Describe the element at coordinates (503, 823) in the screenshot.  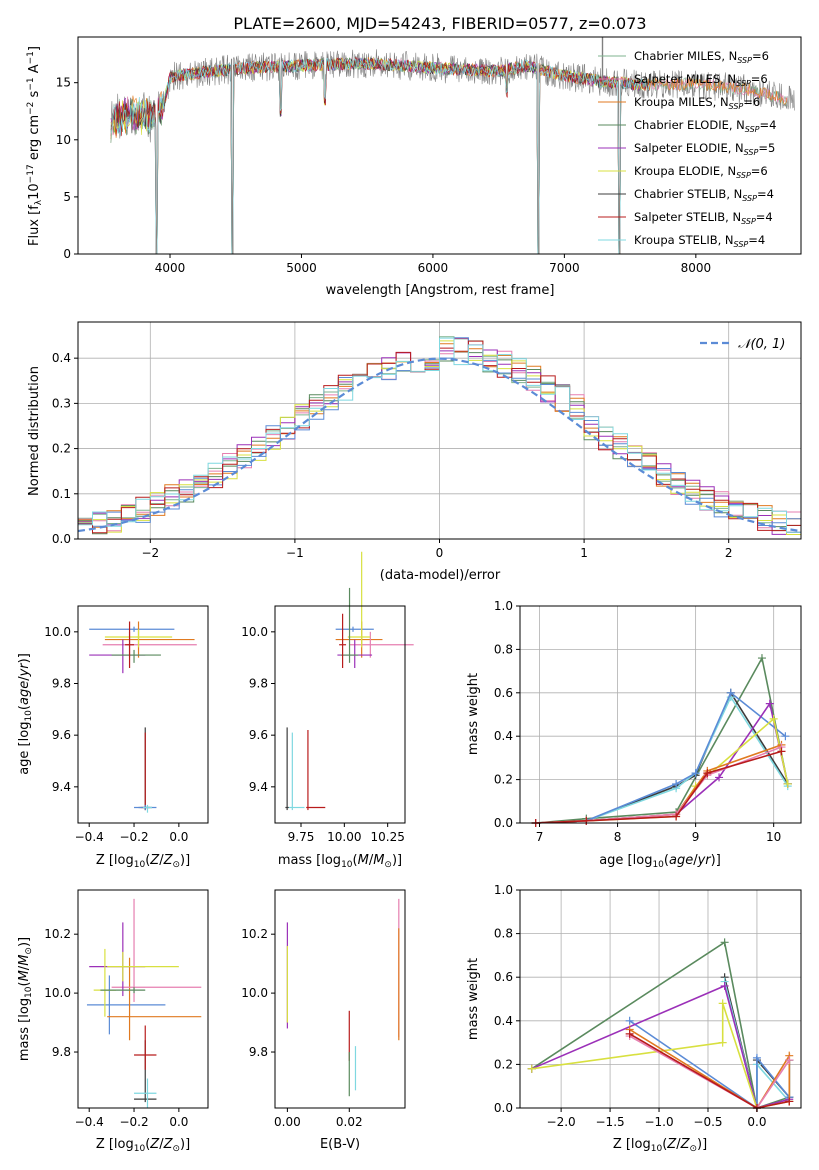
I see `mass-weight-vs-age-ytick-label: 0.0` at that location.